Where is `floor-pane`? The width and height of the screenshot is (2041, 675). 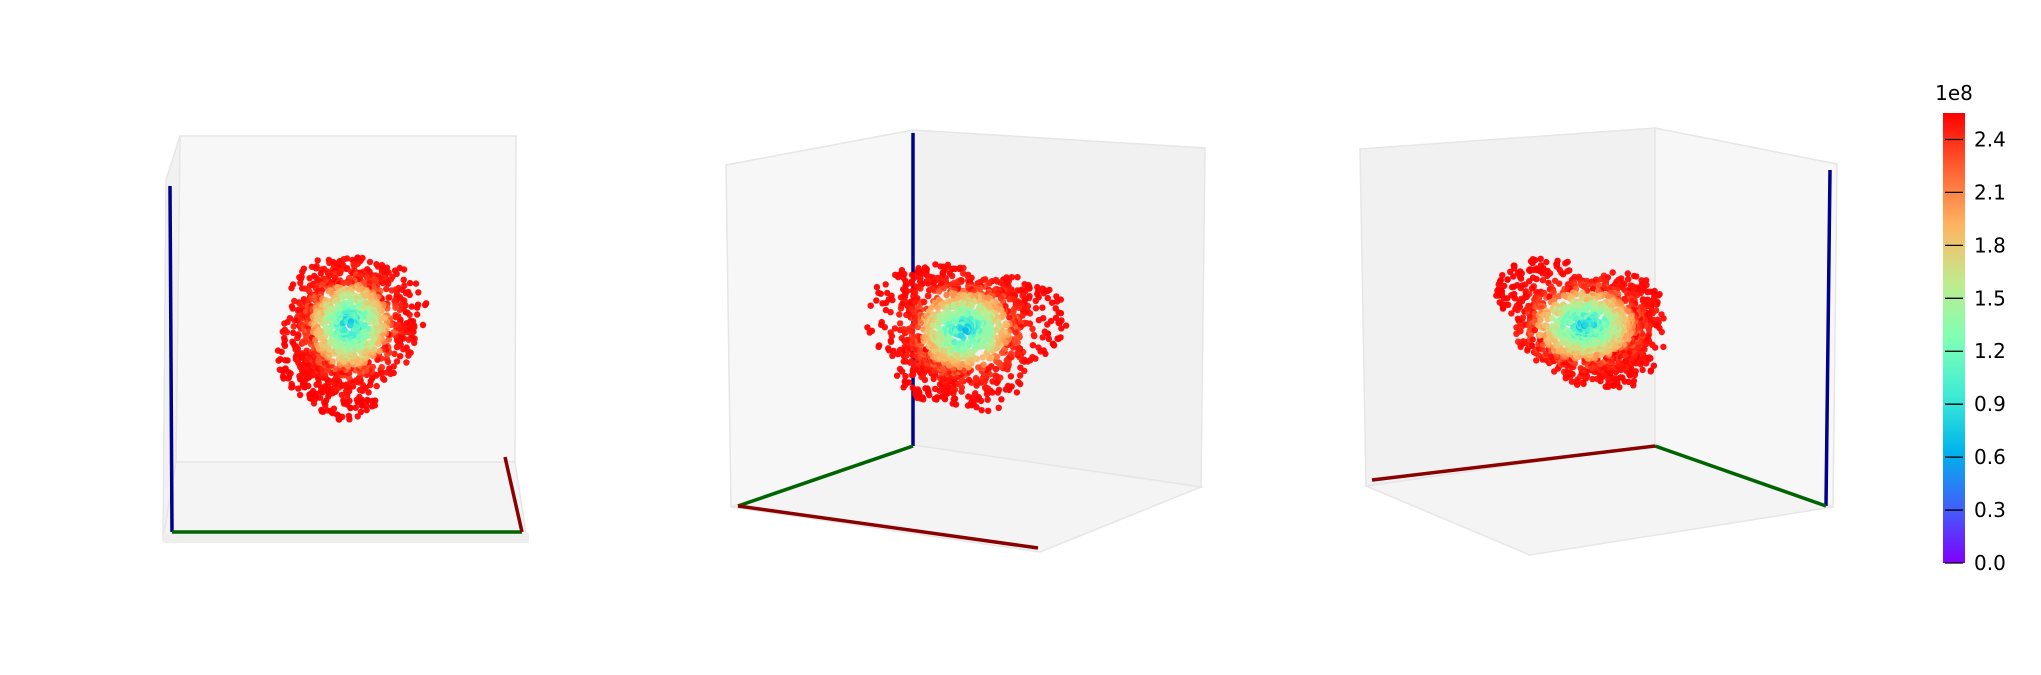
floor-pane is located at coordinates (345, 501).